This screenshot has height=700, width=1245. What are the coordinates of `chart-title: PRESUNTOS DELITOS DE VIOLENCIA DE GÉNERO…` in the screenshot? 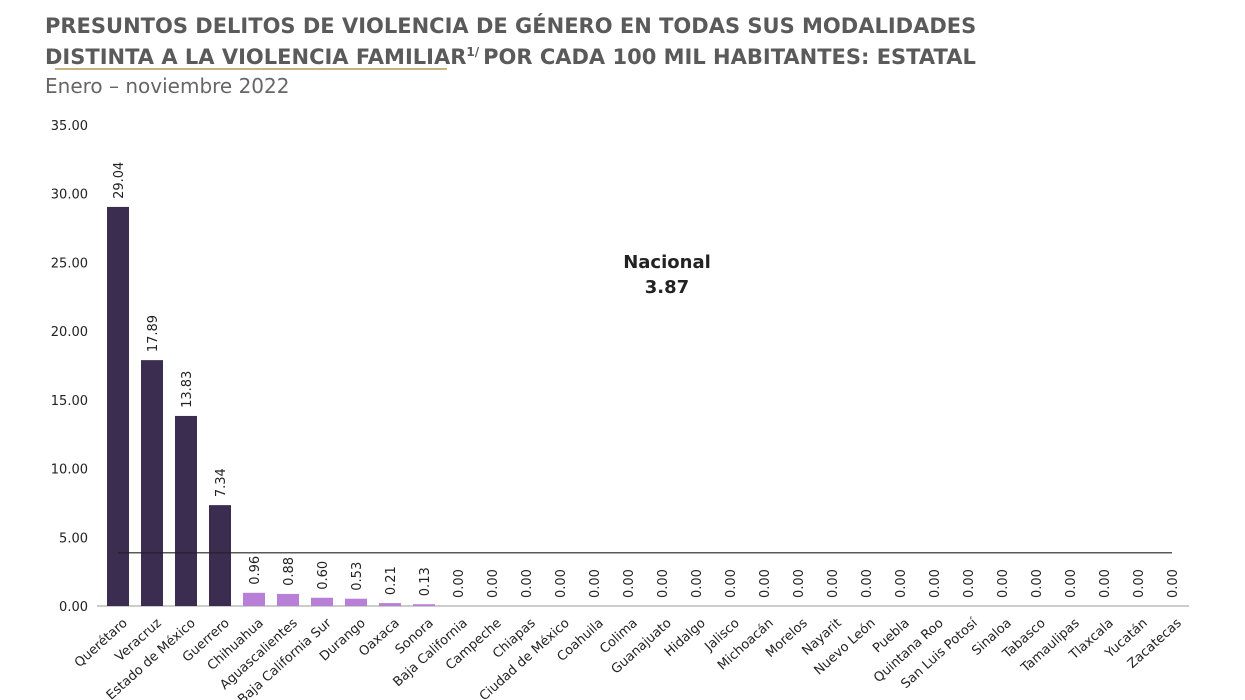 It's located at (510, 25).